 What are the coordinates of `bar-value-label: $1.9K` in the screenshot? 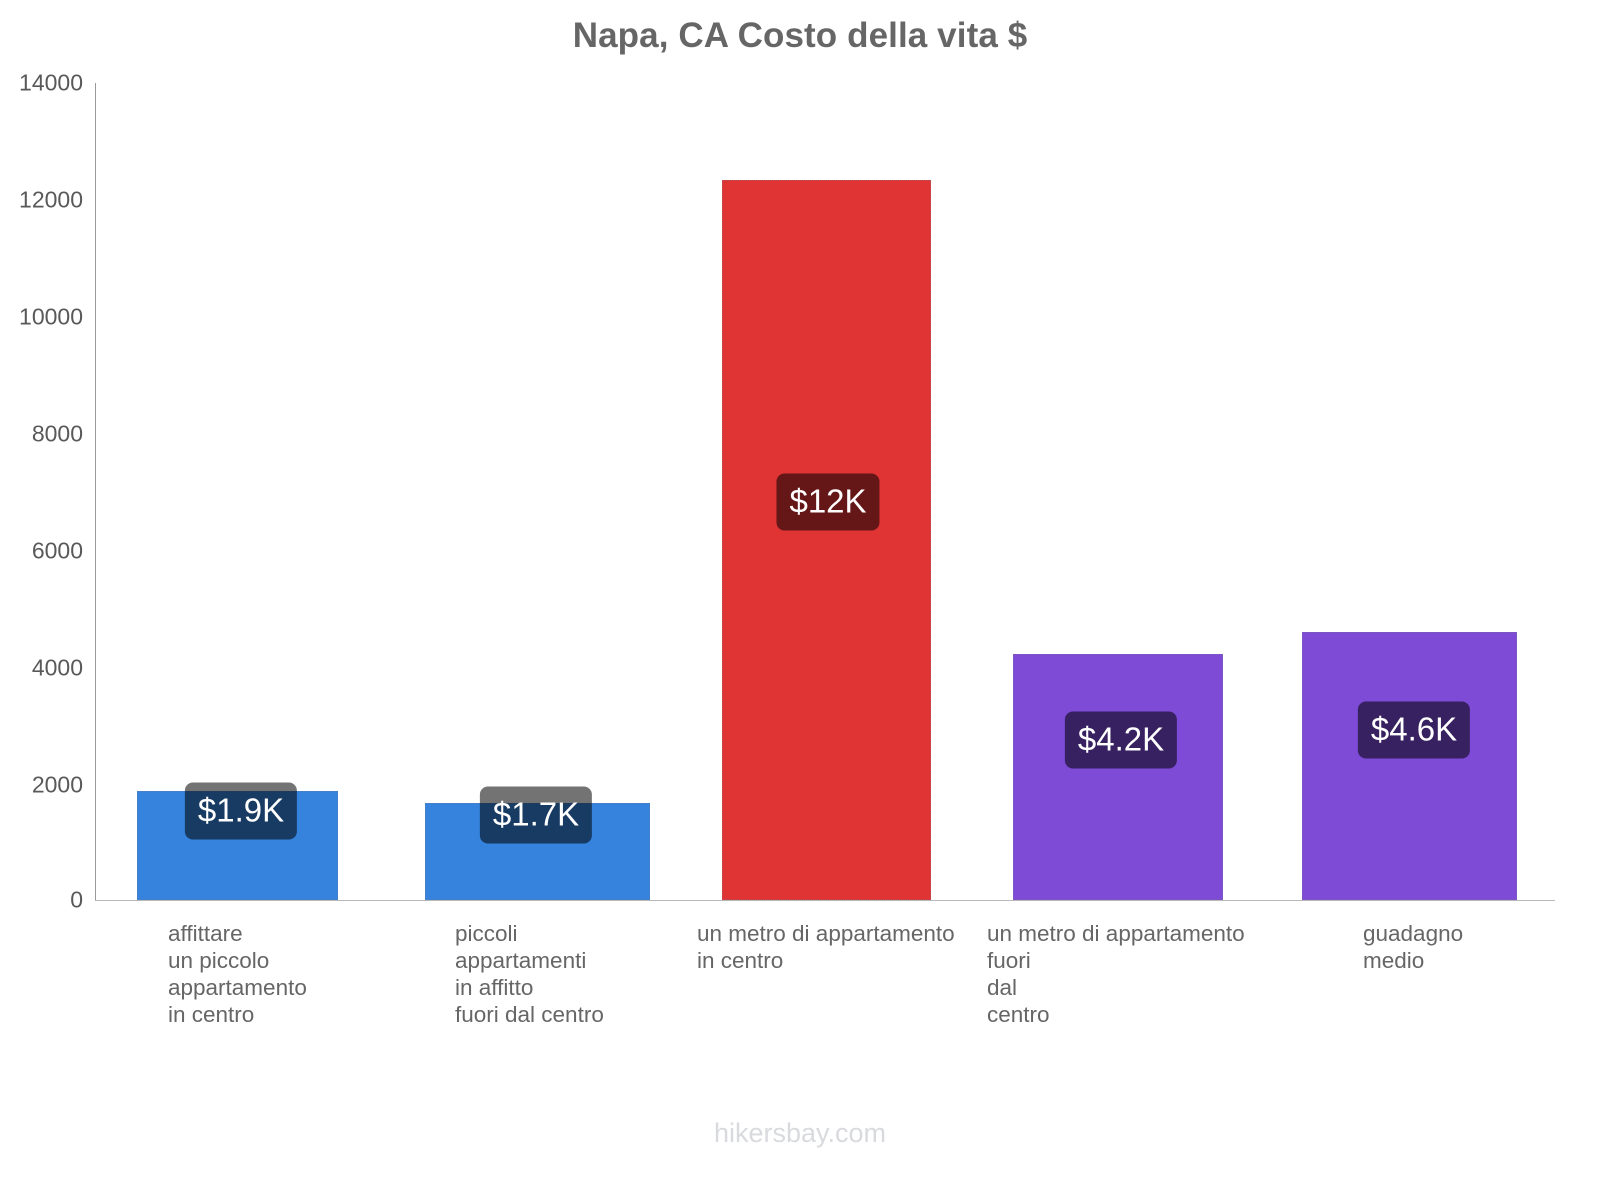 It's located at (241, 811).